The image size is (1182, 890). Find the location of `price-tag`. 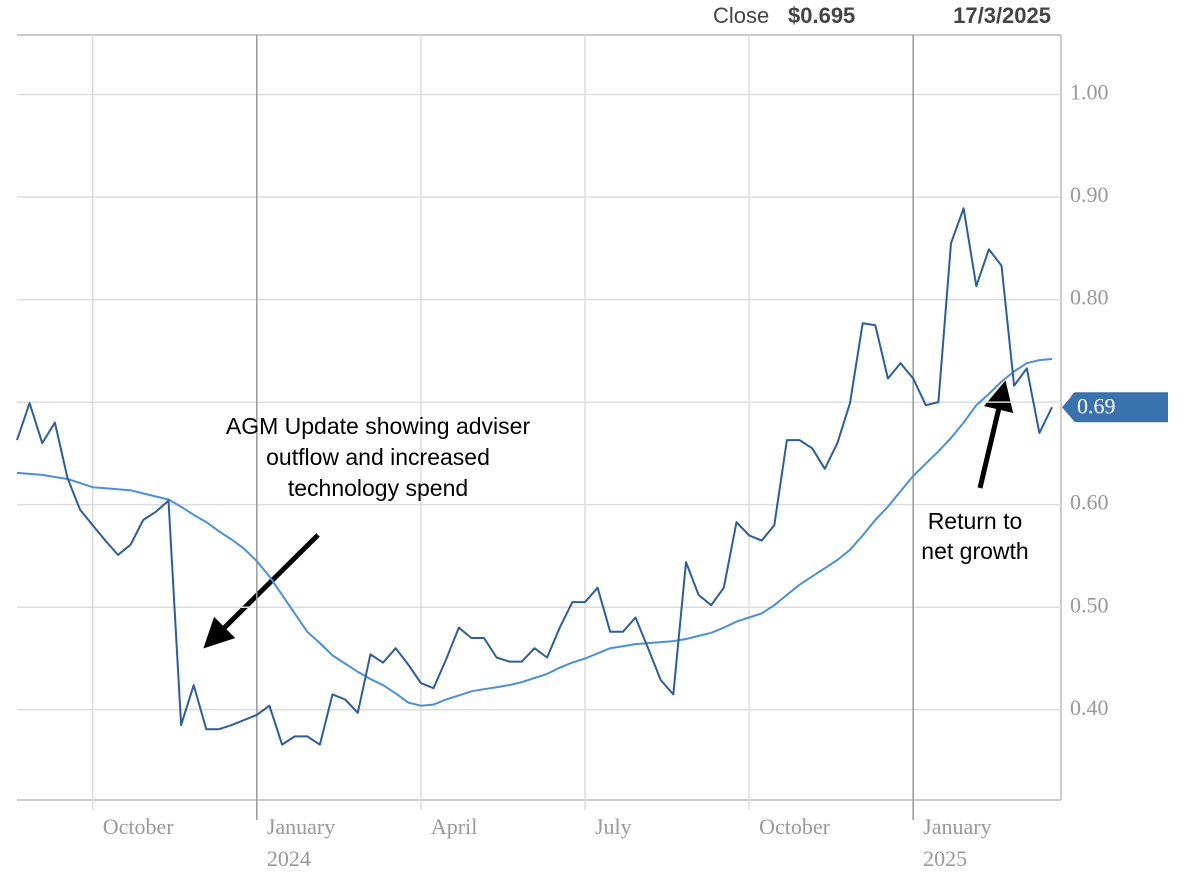

price-tag is located at coordinates (1115, 407).